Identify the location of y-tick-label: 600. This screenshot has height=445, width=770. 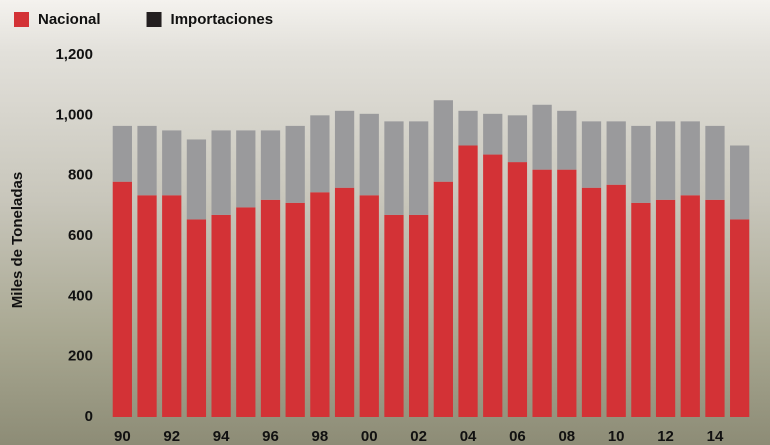
(80, 235).